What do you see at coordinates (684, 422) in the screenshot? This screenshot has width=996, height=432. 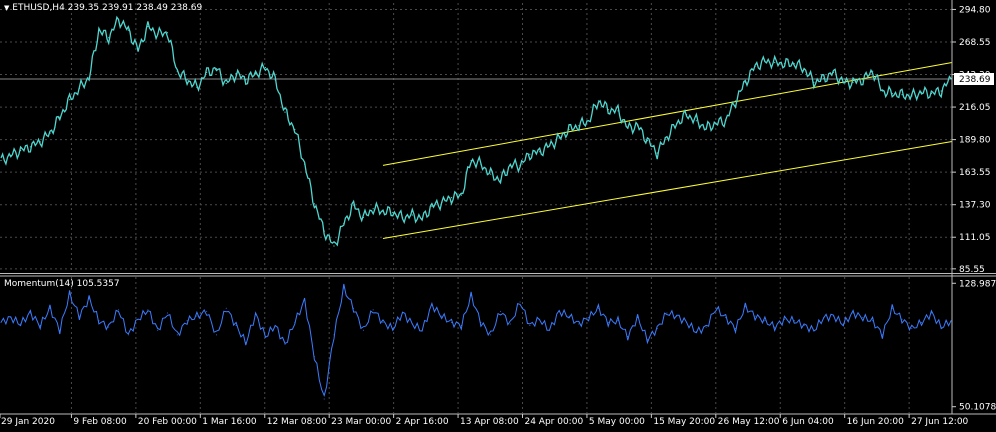 I see `time-tick-label: 15 May 20:00` at bounding box center [684, 422].